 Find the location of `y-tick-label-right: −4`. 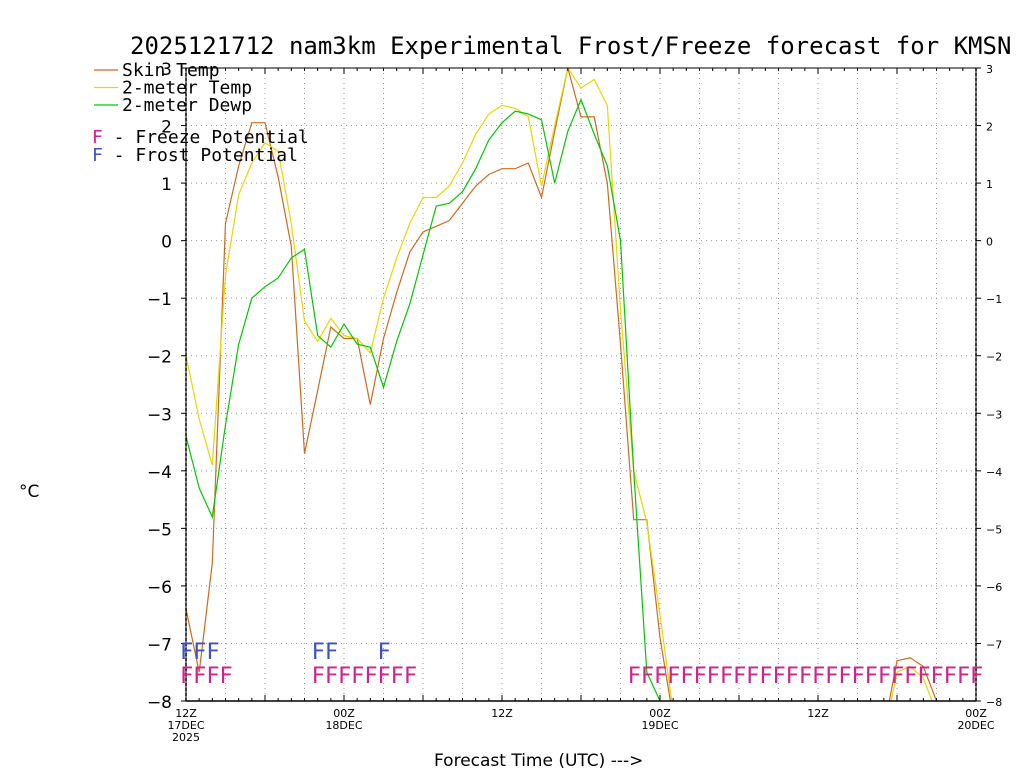

y-tick-label-right: −4 is located at coordinates (994, 472).